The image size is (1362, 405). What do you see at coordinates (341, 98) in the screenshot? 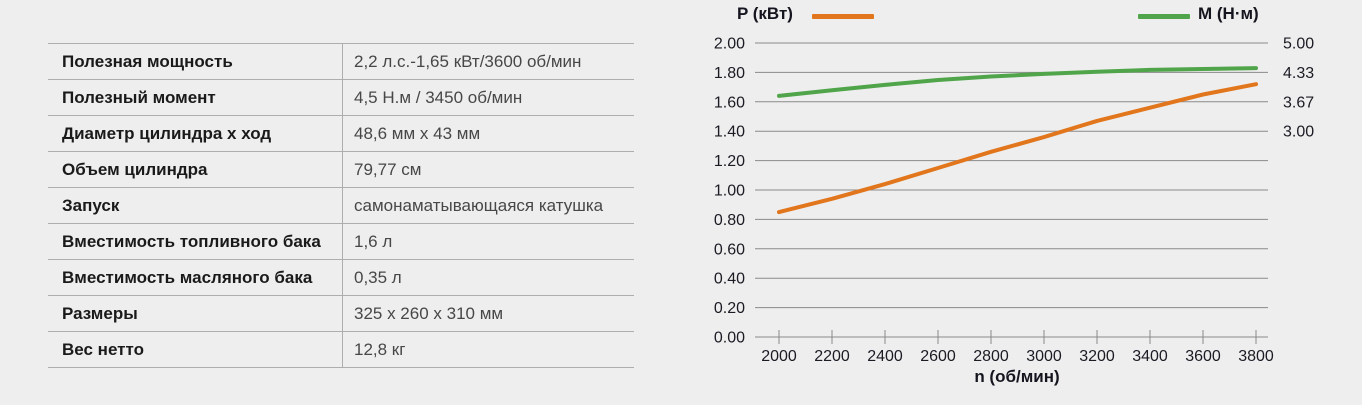
I see `spec-row: Полезный момент 4,5 Н.м / 3450 об/мин` at bounding box center [341, 98].